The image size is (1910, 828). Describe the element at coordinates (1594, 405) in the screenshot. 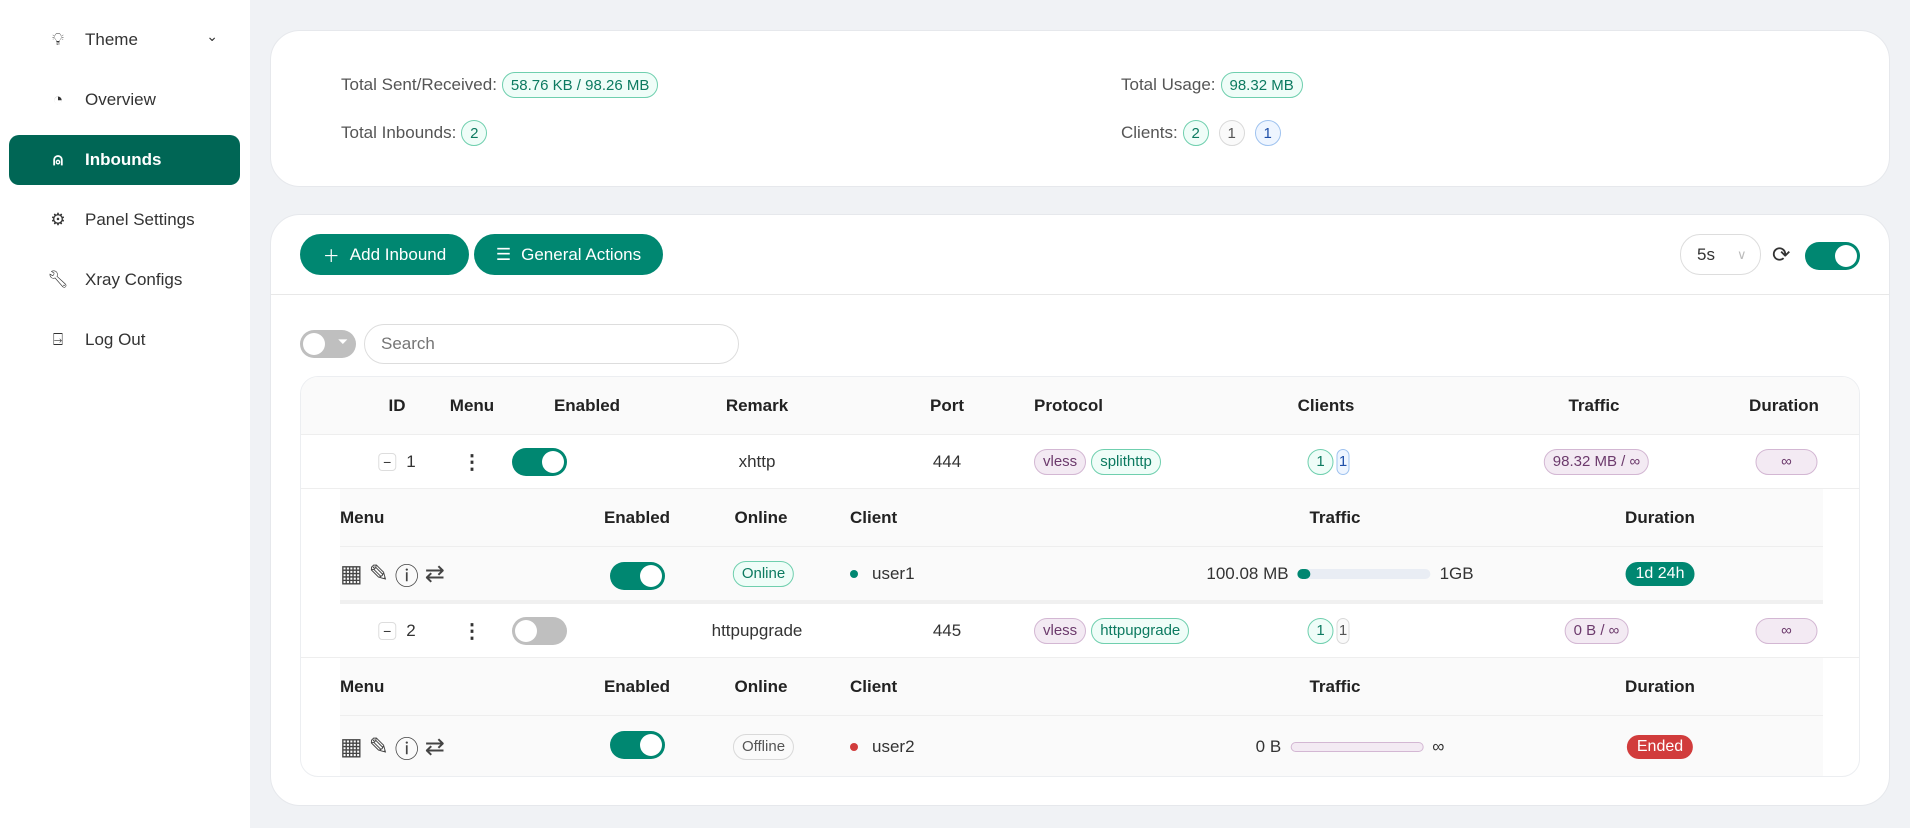

I see `header-traffic: Traffic` at that location.